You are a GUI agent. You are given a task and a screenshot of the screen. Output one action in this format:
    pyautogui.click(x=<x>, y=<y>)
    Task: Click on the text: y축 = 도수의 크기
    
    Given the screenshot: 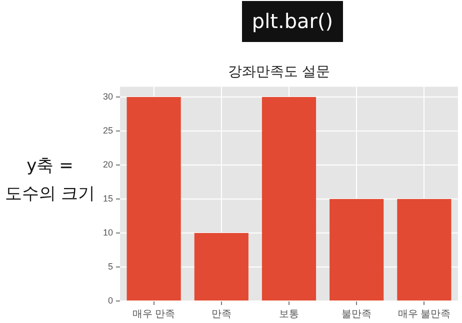 What is the action you would take?
    pyautogui.click(x=50, y=180)
    